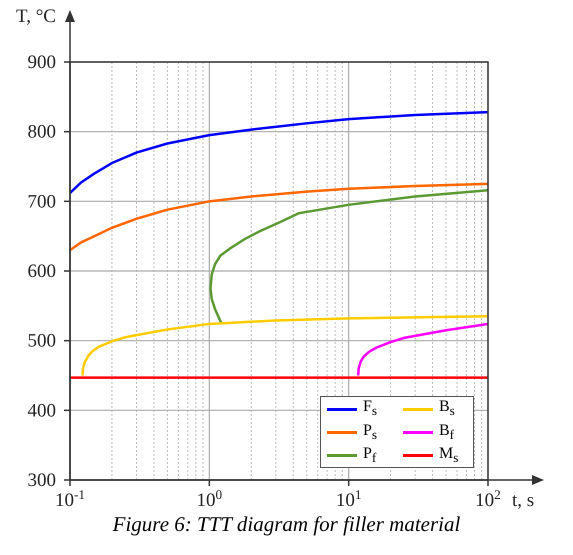 This screenshot has width=573, height=555. I want to click on legend-label: P$_{s}$, so click(370, 432).